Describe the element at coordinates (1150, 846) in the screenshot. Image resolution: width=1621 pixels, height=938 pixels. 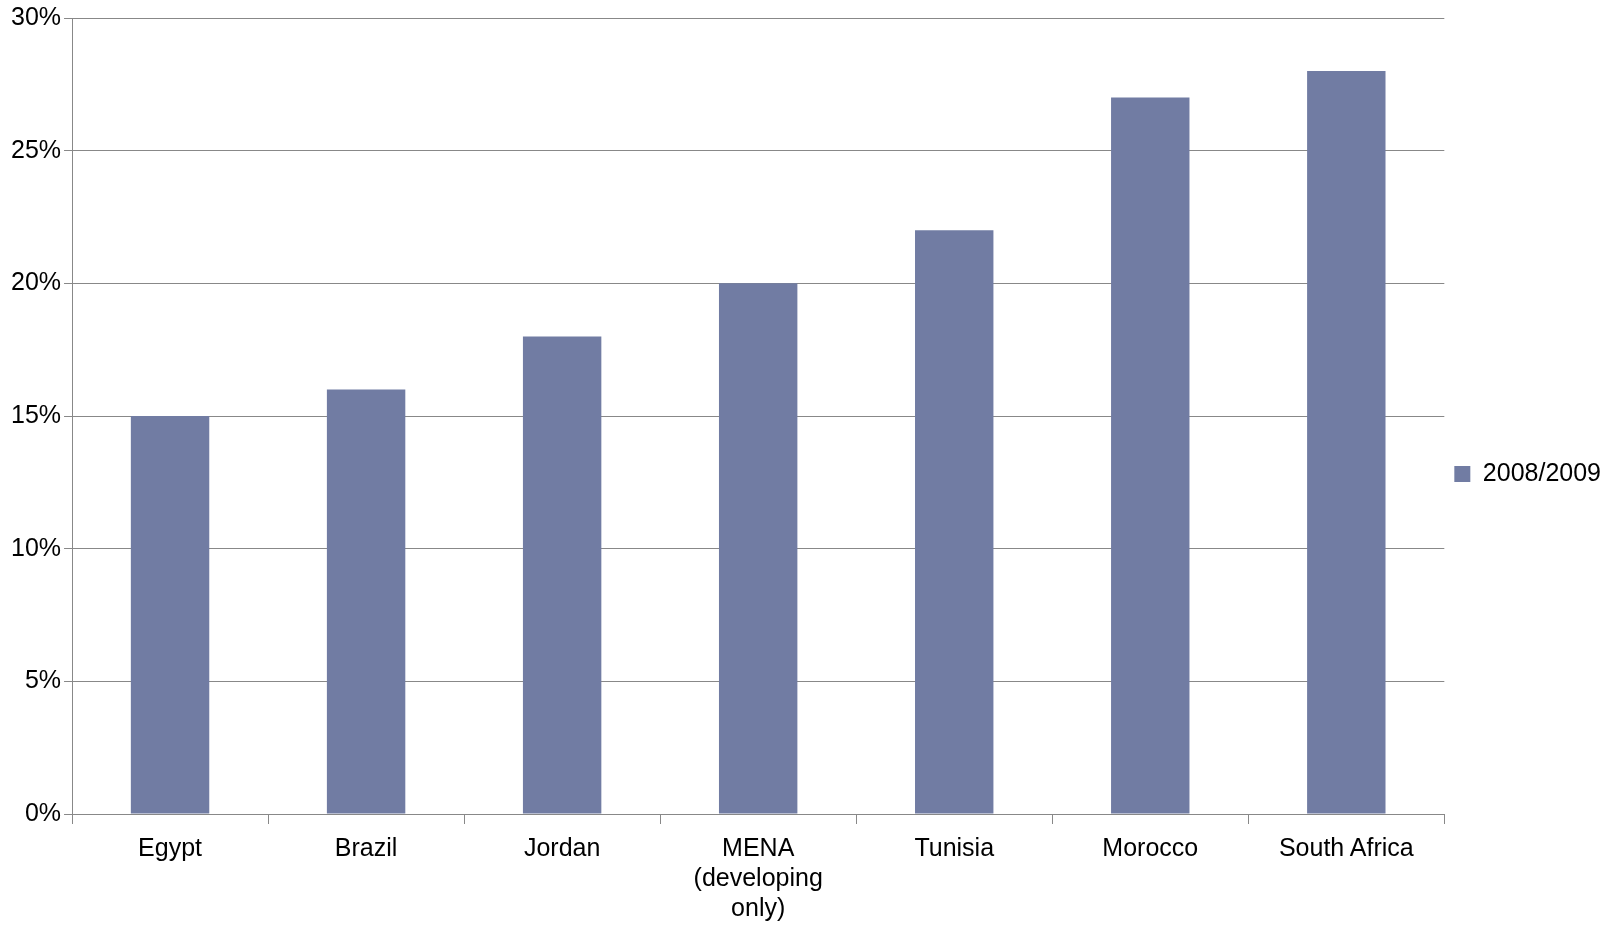
I see `x-tick-label: Morocco` at that location.